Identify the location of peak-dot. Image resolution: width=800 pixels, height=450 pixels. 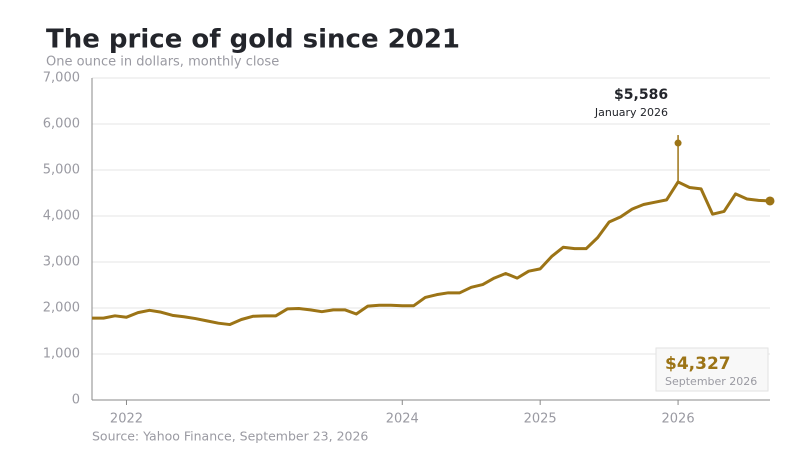
(678, 143).